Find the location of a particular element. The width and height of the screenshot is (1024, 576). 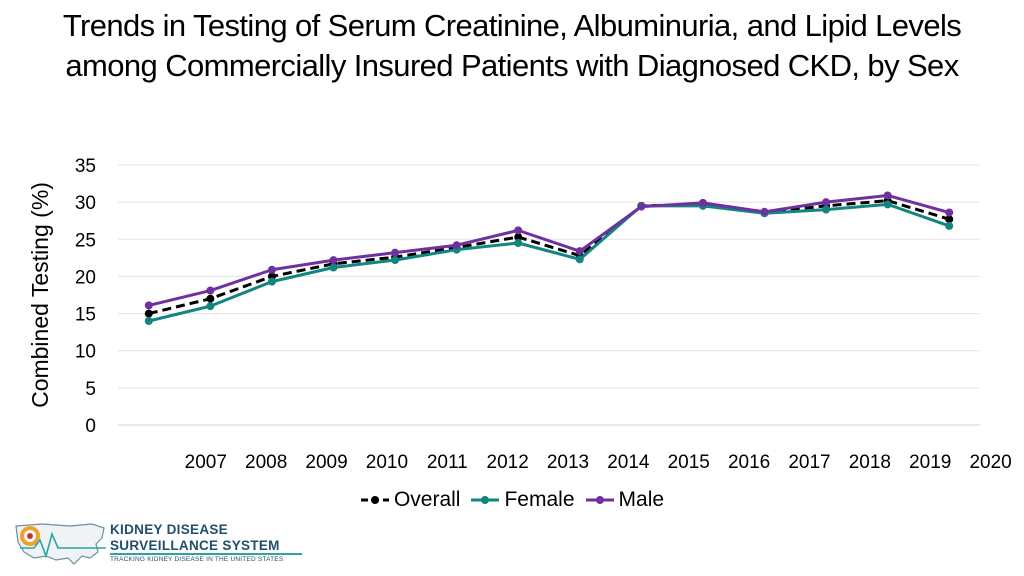

logo-rule is located at coordinates (206, 554).